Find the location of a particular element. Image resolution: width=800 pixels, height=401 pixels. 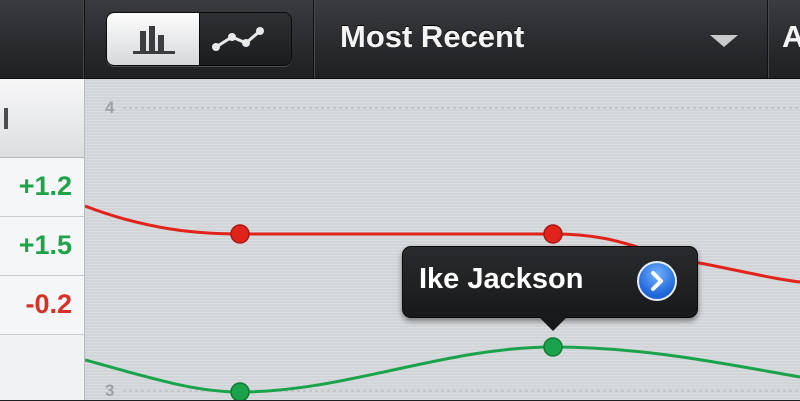

tooltip-person-name: Ike Jackson is located at coordinates (501, 279).